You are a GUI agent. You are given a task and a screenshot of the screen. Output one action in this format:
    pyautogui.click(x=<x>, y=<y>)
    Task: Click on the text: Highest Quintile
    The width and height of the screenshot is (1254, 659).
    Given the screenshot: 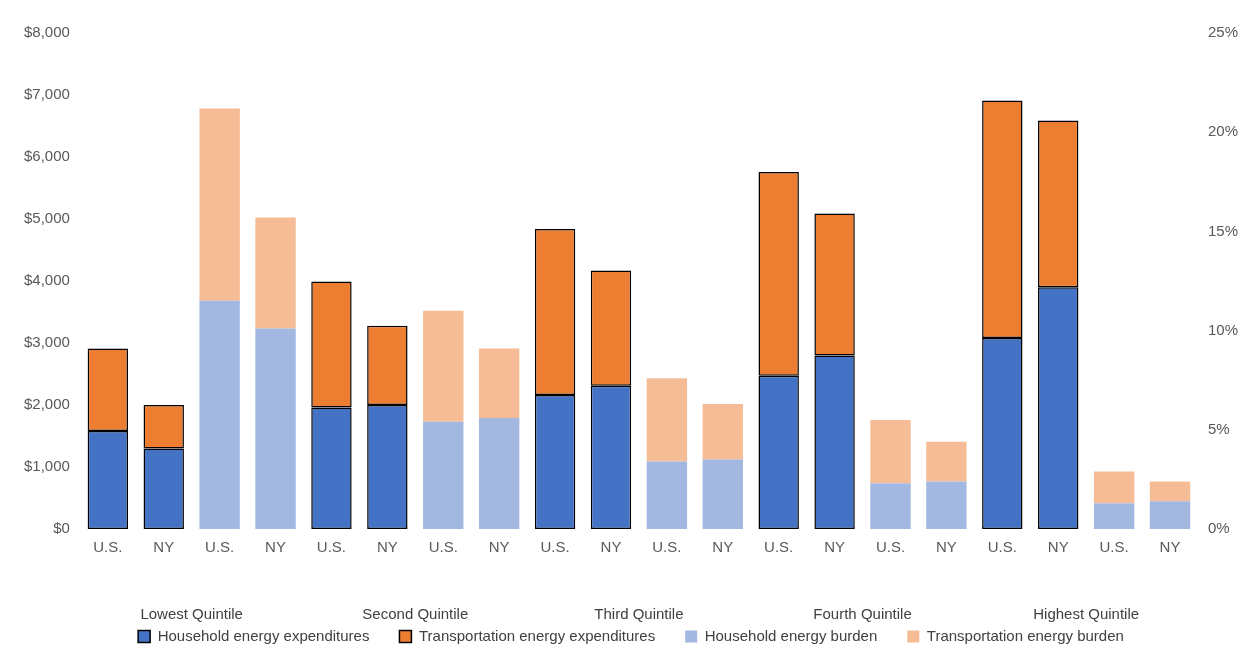 What is the action you would take?
    pyautogui.click(x=1086, y=613)
    